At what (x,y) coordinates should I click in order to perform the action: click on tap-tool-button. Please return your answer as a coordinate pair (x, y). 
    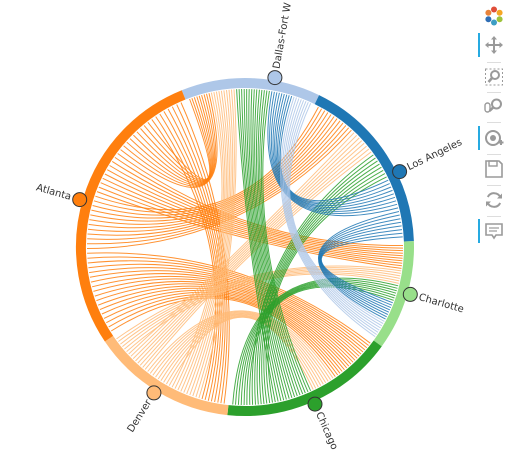
    Looking at the image, I should click on (493, 138).